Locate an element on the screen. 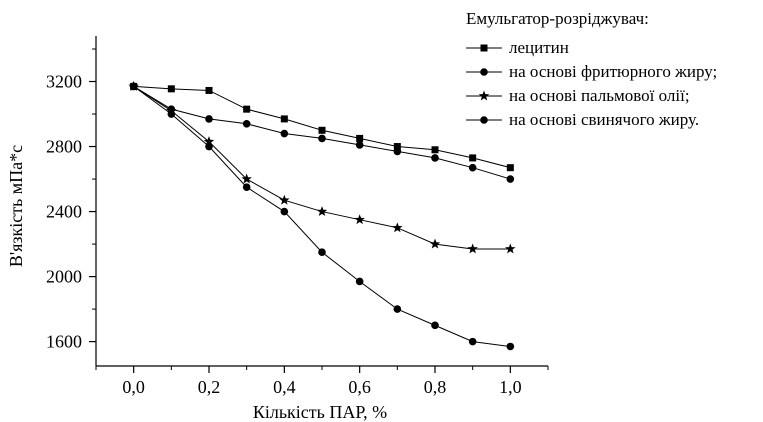  x-tick-label: 0,6 is located at coordinates (359, 387).